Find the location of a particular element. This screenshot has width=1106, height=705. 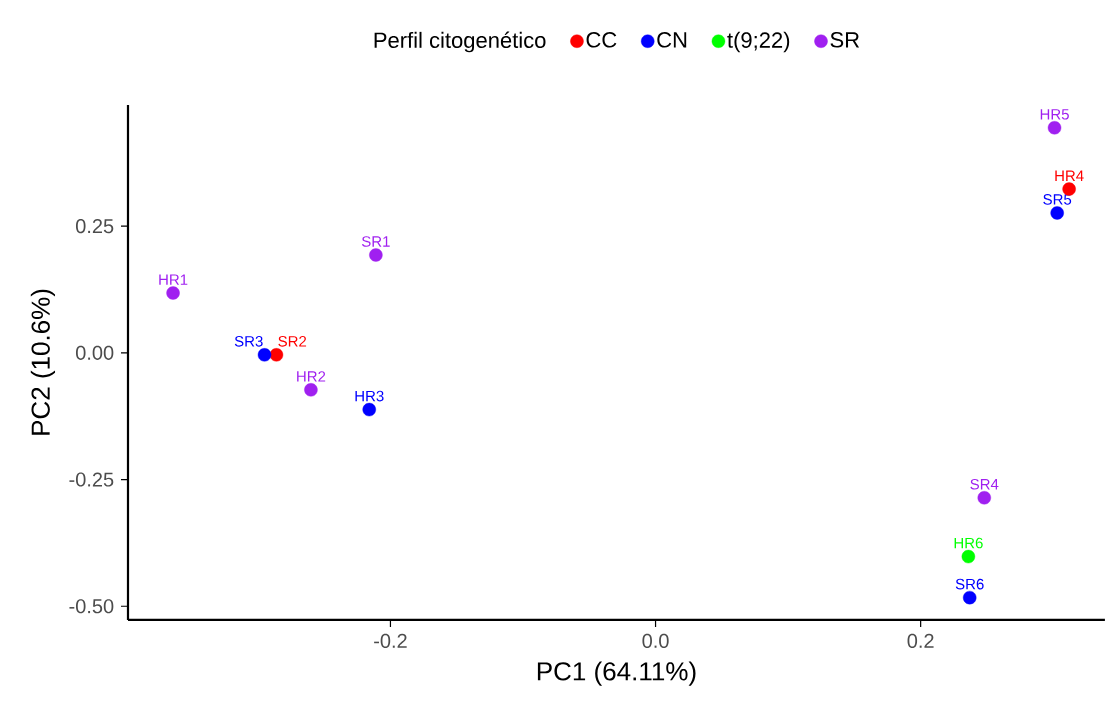

y-tick-label: -0.50 is located at coordinates (91, 606).